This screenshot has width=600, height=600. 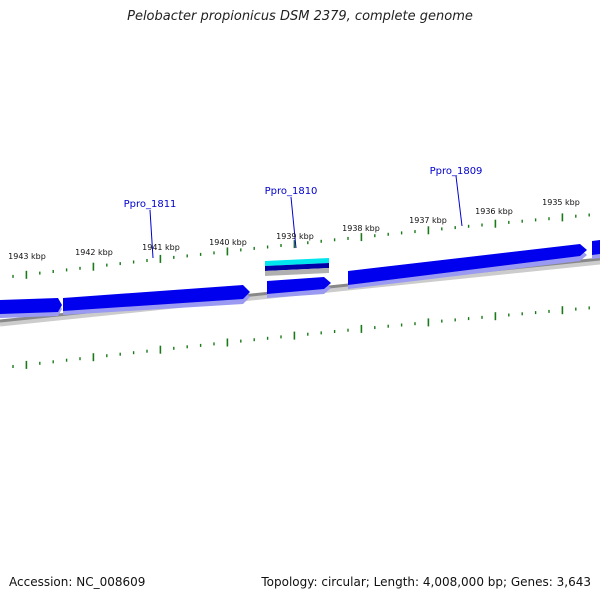 What do you see at coordinates (428, 220) in the screenshot?
I see `kbp-tick-label: 1937 kbp` at bounding box center [428, 220].